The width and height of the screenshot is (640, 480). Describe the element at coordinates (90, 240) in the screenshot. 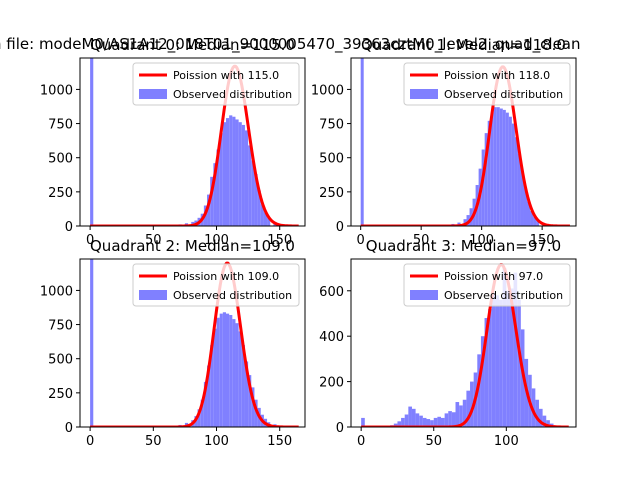

I see `x-tick-label: 0` at that location.